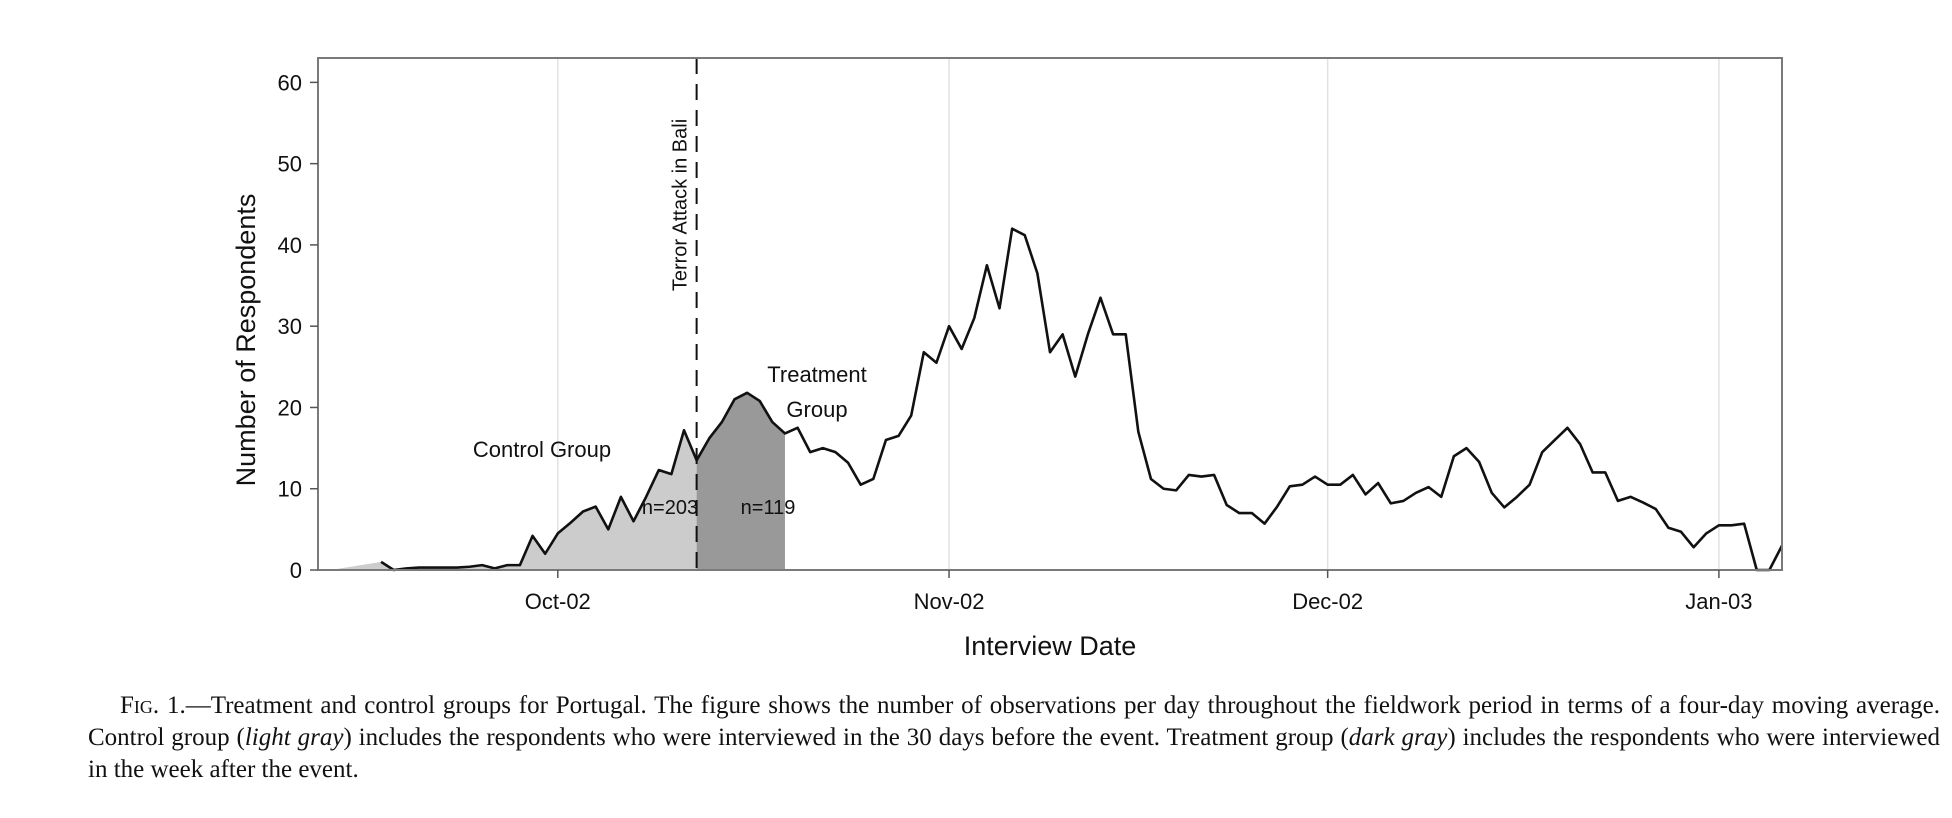 This screenshot has height=818, width=1952. What do you see at coordinates (816, 409) in the screenshot?
I see `treatment-group-label: Group` at bounding box center [816, 409].